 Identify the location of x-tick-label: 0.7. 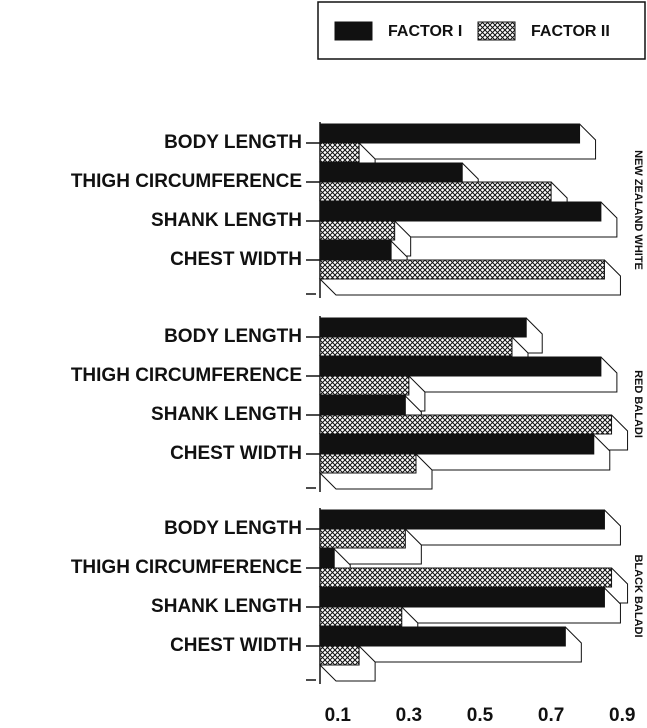
(551, 715).